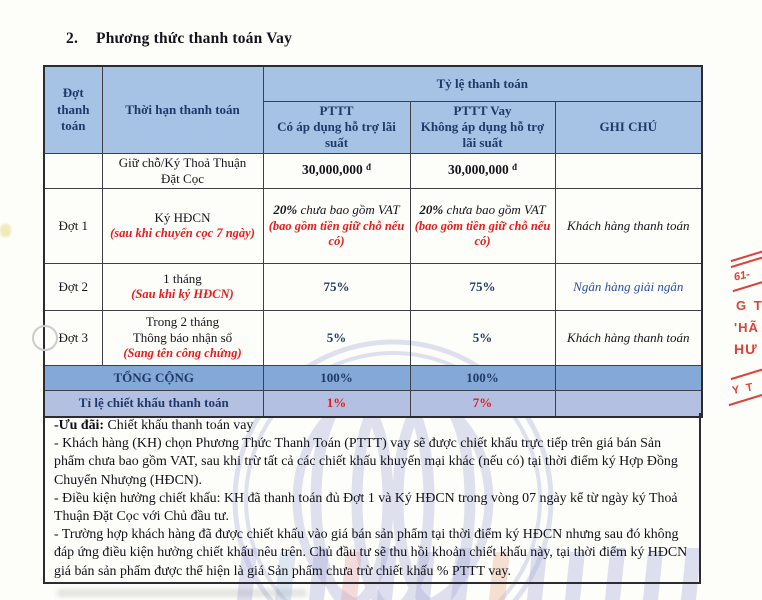  I want to click on pttt-percent: 20%, so click(285, 210).